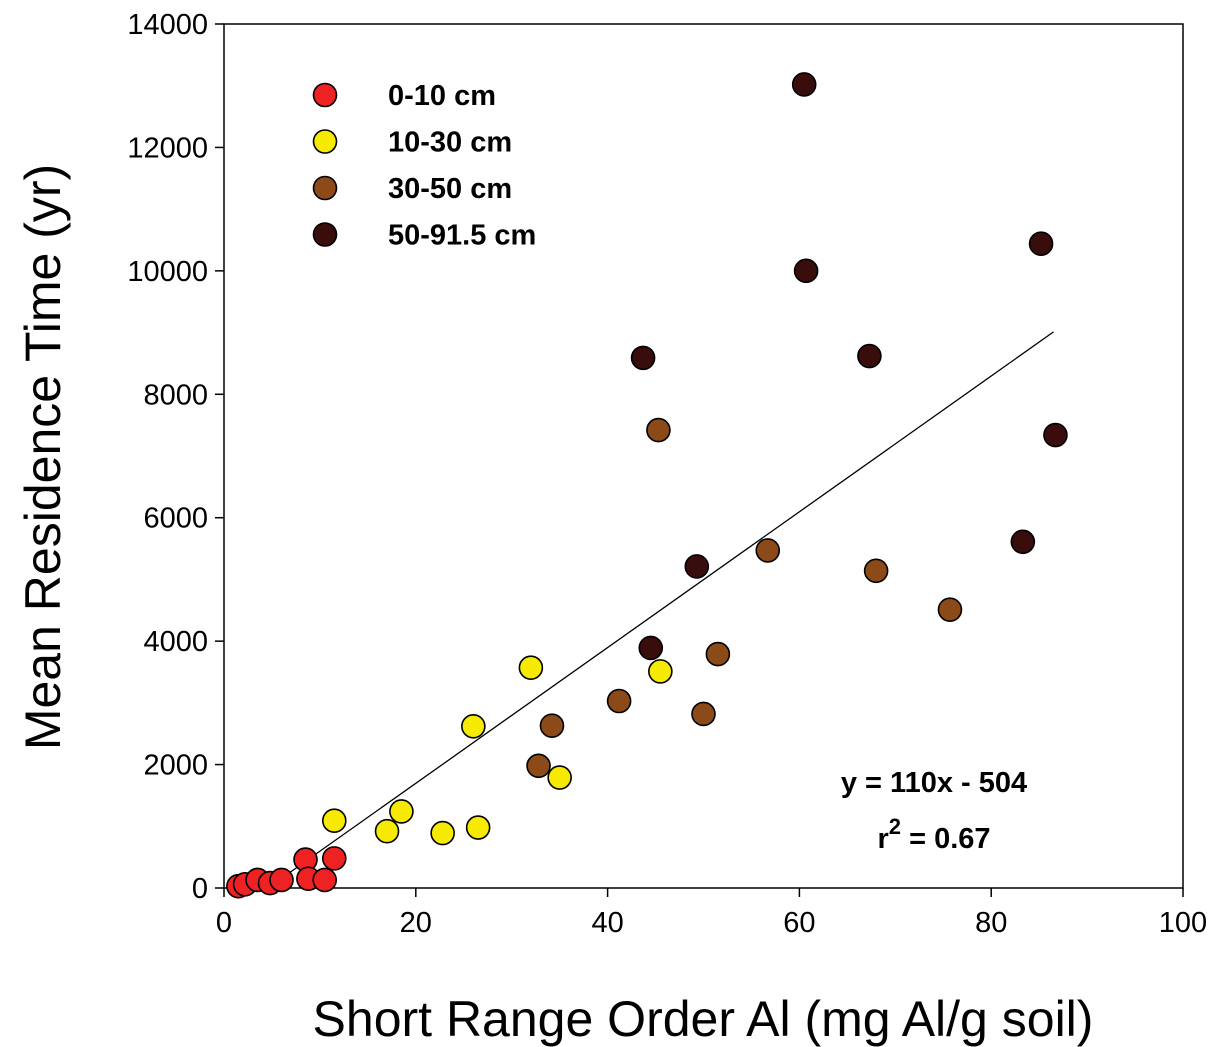 The height and width of the screenshot is (1047, 1223). Describe the element at coordinates (224, 923) in the screenshot. I see `x-tick-label: 0` at that location.